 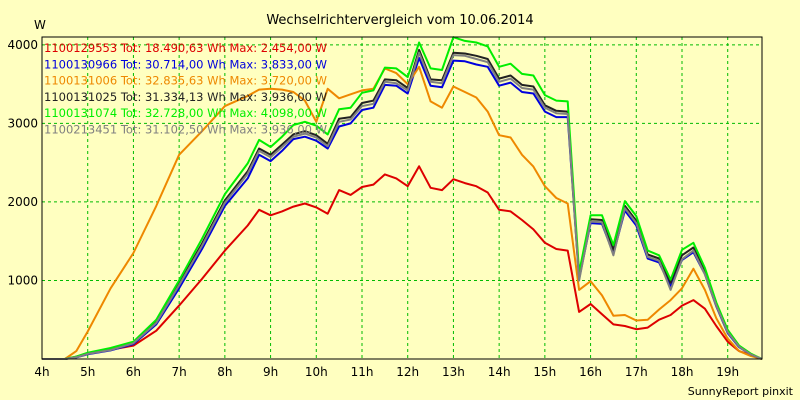 I want to click on y-tick-label-1000: 1000, so click(x=22, y=280).